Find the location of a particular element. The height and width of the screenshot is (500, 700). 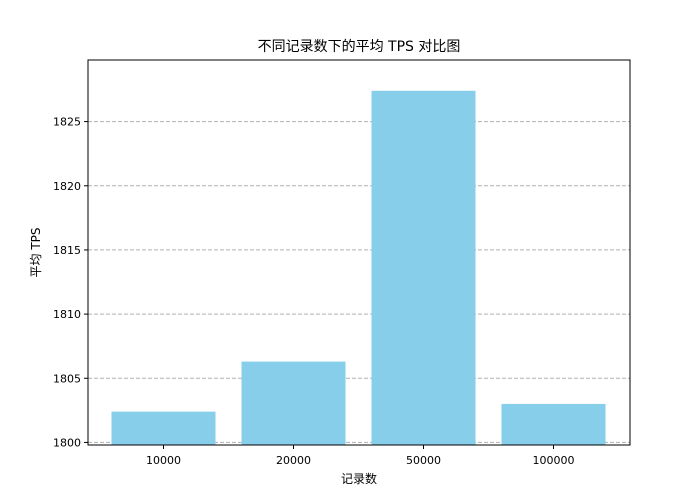

y-tick-label: 1805 is located at coordinates (67, 378).